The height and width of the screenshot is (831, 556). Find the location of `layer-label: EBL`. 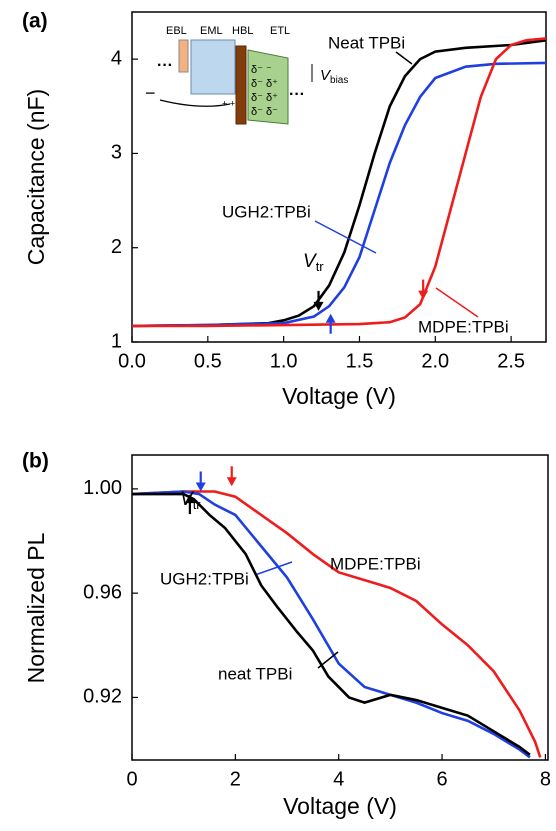

layer-label: EBL is located at coordinates (176, 31).